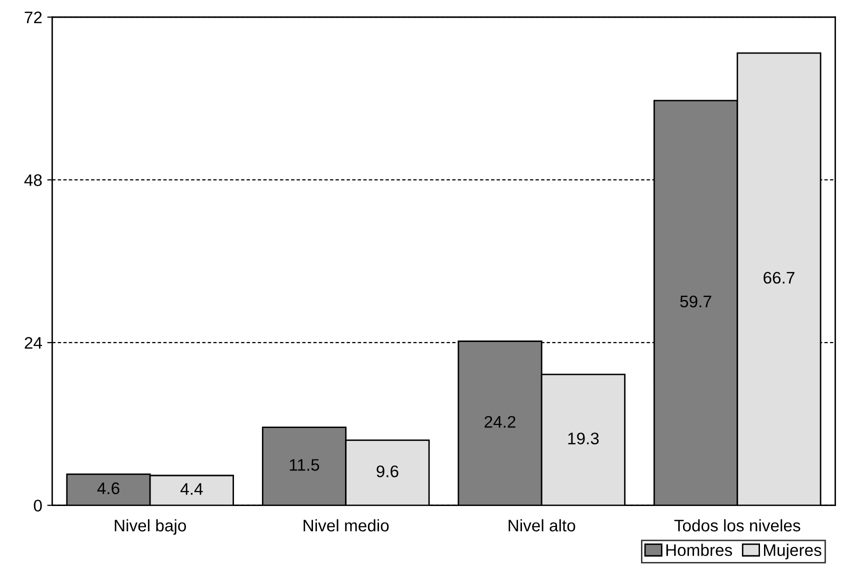 The width and height of the screenshot is (842, 571). I want to click on x-tick-label: Nivel alto, so click(542, 525).